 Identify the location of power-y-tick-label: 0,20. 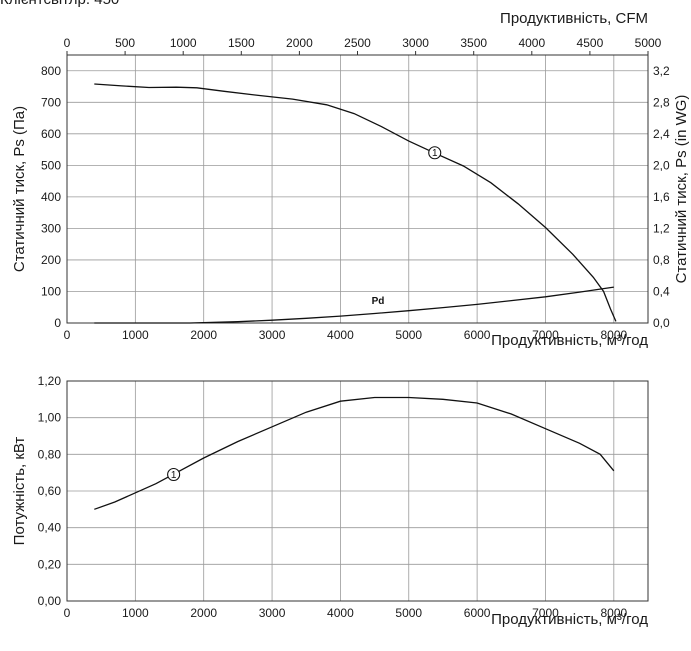
(50, 564).